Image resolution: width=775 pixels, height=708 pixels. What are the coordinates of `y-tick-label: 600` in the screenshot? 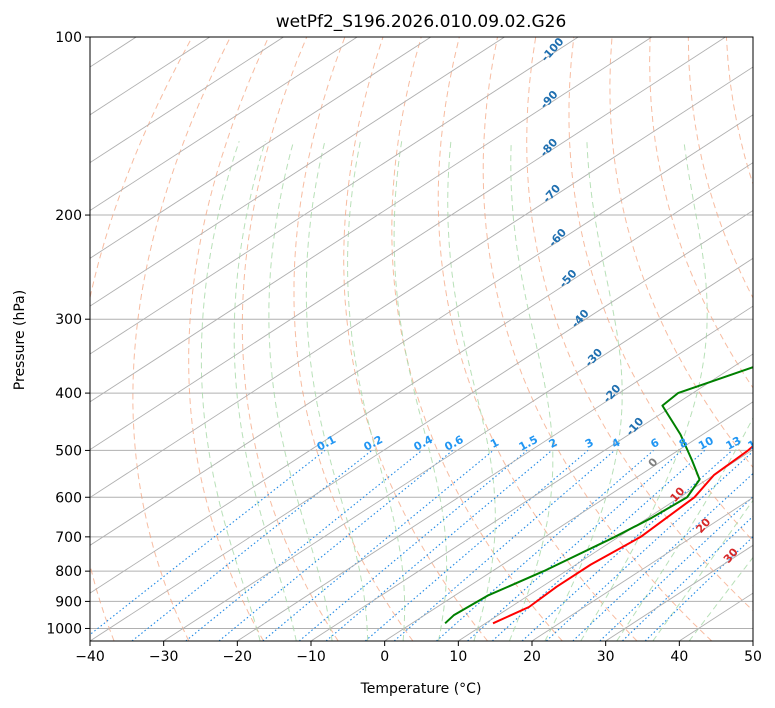 It's located at (68, 498).